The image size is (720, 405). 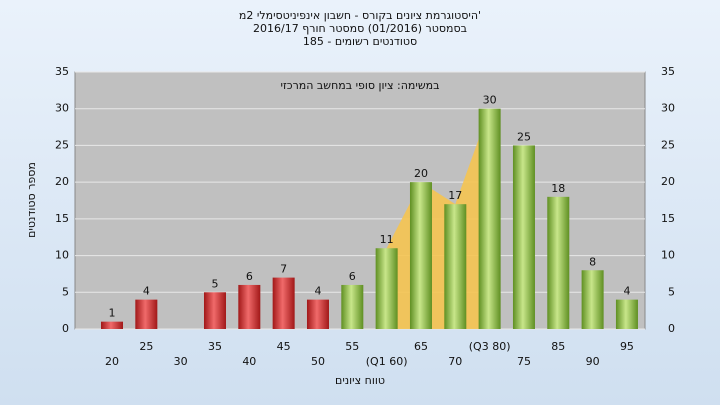 I want to click on x-tick-label: (Q1 60), so click(x=387, y=361).